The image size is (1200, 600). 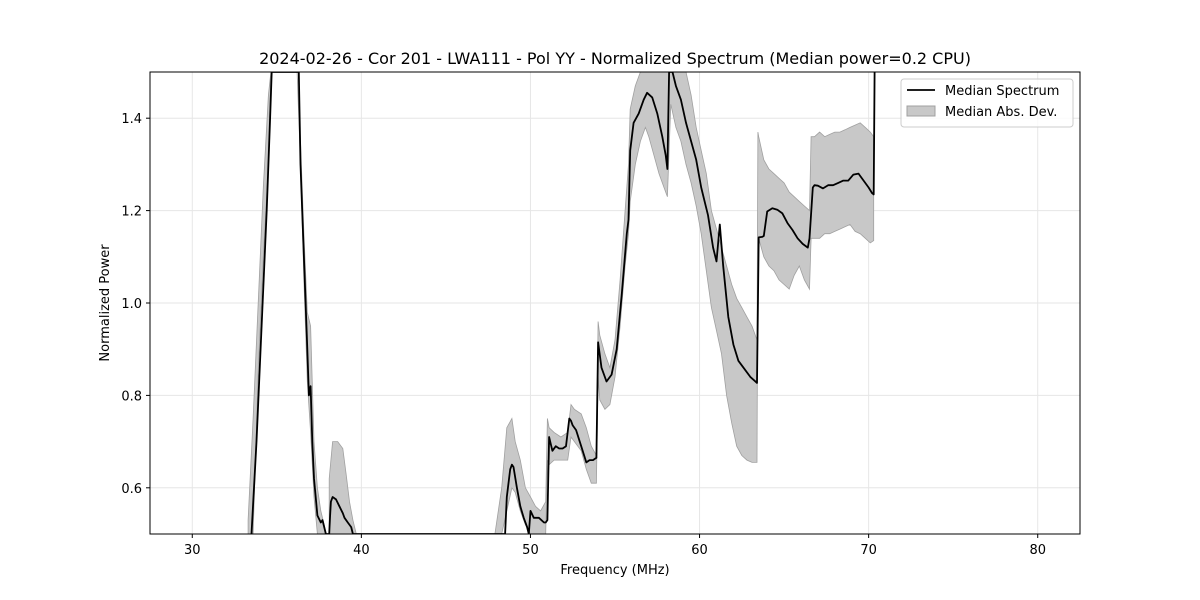 I want to click on x-tick-label: 40, so click(x=361, y=550).